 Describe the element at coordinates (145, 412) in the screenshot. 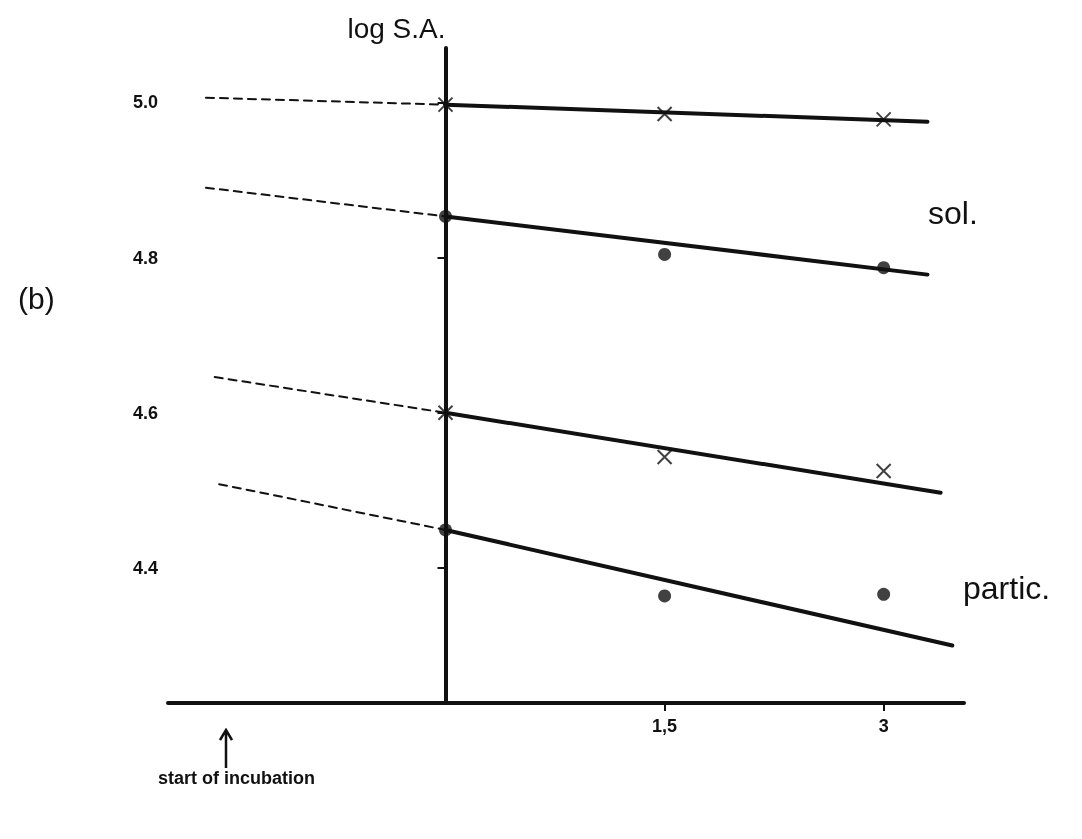

I see `y-tick-label: 4.6` at that location.